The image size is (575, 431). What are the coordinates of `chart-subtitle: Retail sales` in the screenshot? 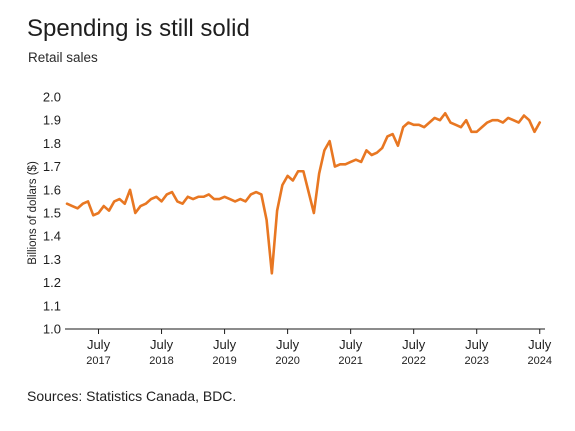 It's located at (63, 57).